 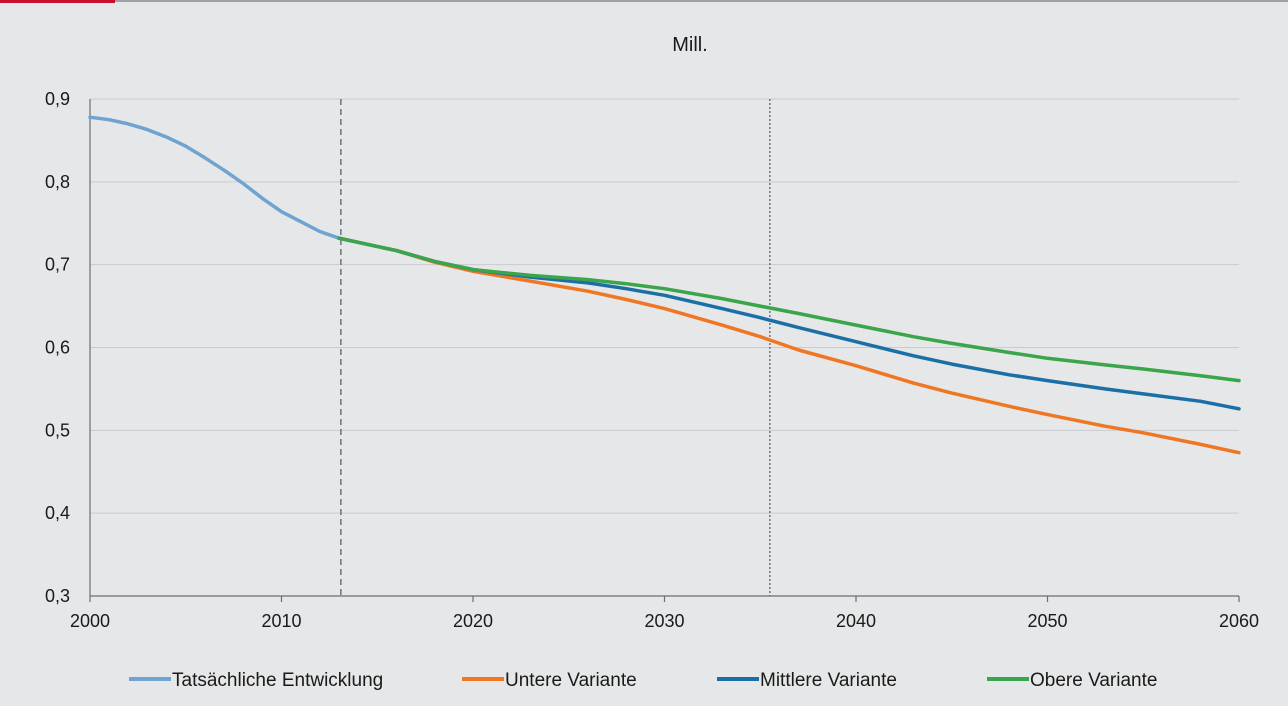 What do you see at coordinates (664, 621) in the screenshot?
I see `x-tick-label: 2030` at bounding box center [664, 621].